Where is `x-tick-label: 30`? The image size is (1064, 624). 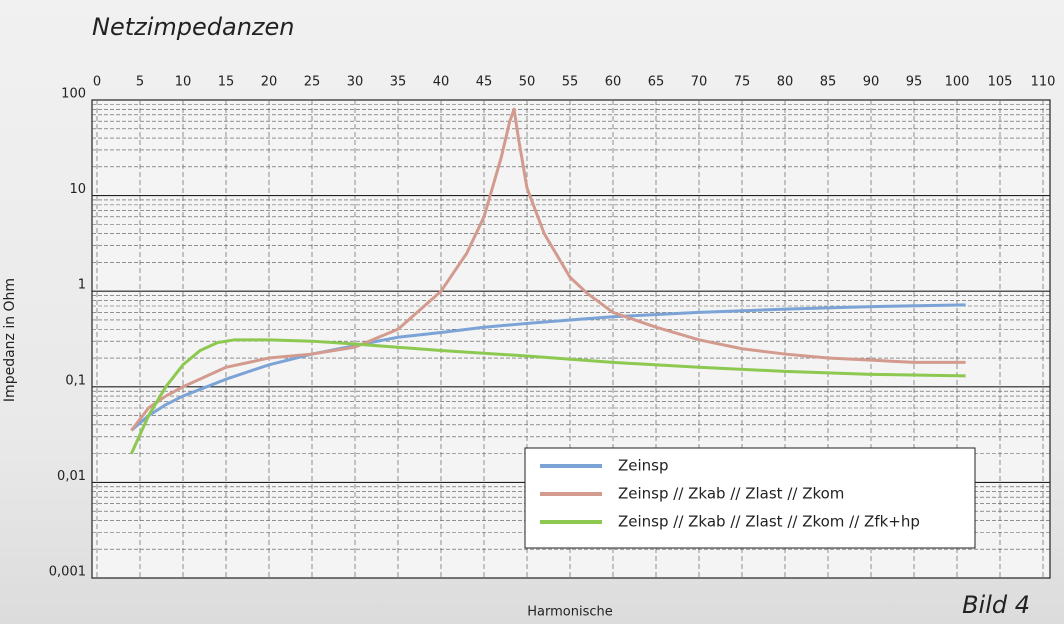 x-tick-label: 30 is located at coordinates (355, 82).